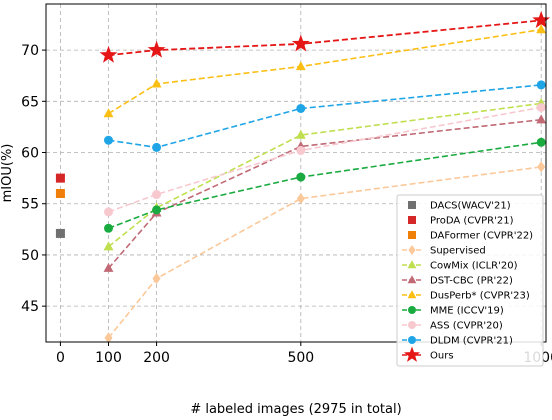 The width and height of the screenshot is (552, 420). What do you see at coordinates (467, 311) in the screenshot?
I see `legend-label: MME (ICCV'19)` at bounding box center [467, 311].